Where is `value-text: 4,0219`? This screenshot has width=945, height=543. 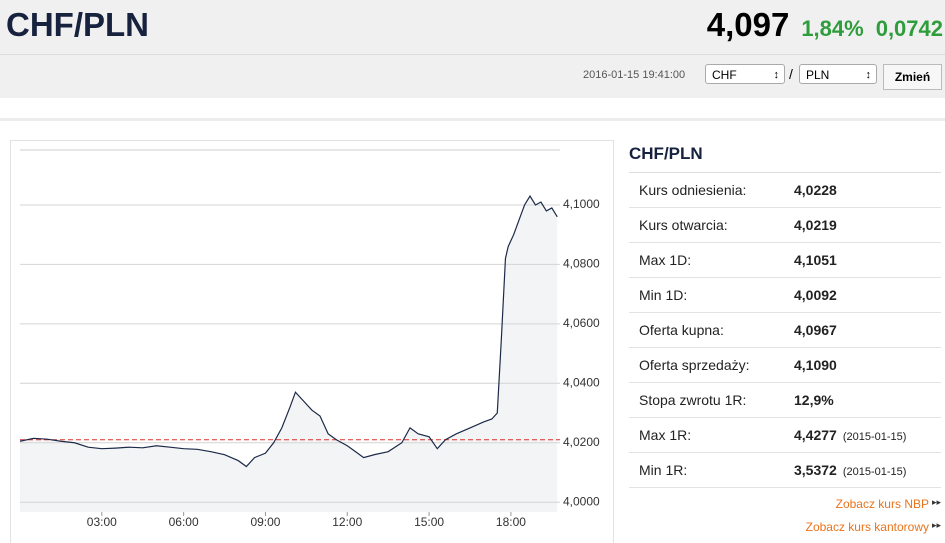 value-text: 4,0219 is located at coordinates (815, 225).